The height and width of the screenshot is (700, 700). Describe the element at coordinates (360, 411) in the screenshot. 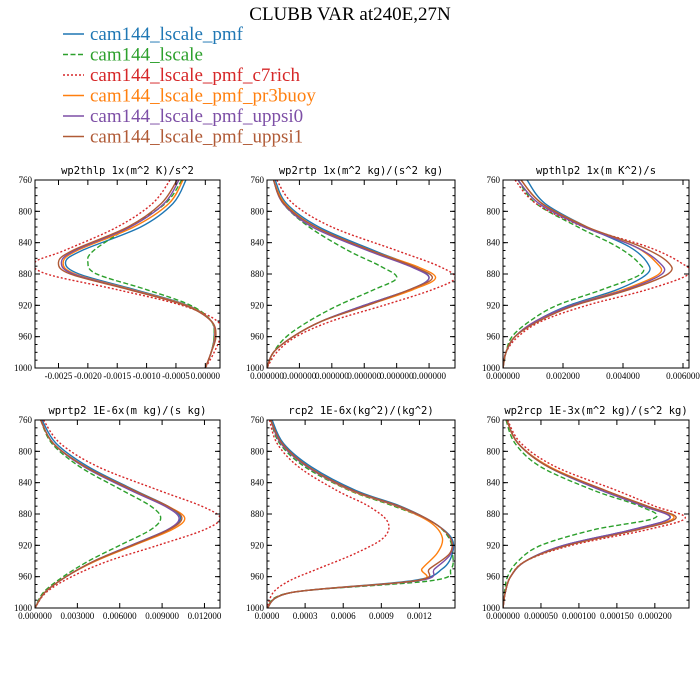

I see `panel-title: rcp2 1E-6x(kg^2)/(kg^2)` at that location.